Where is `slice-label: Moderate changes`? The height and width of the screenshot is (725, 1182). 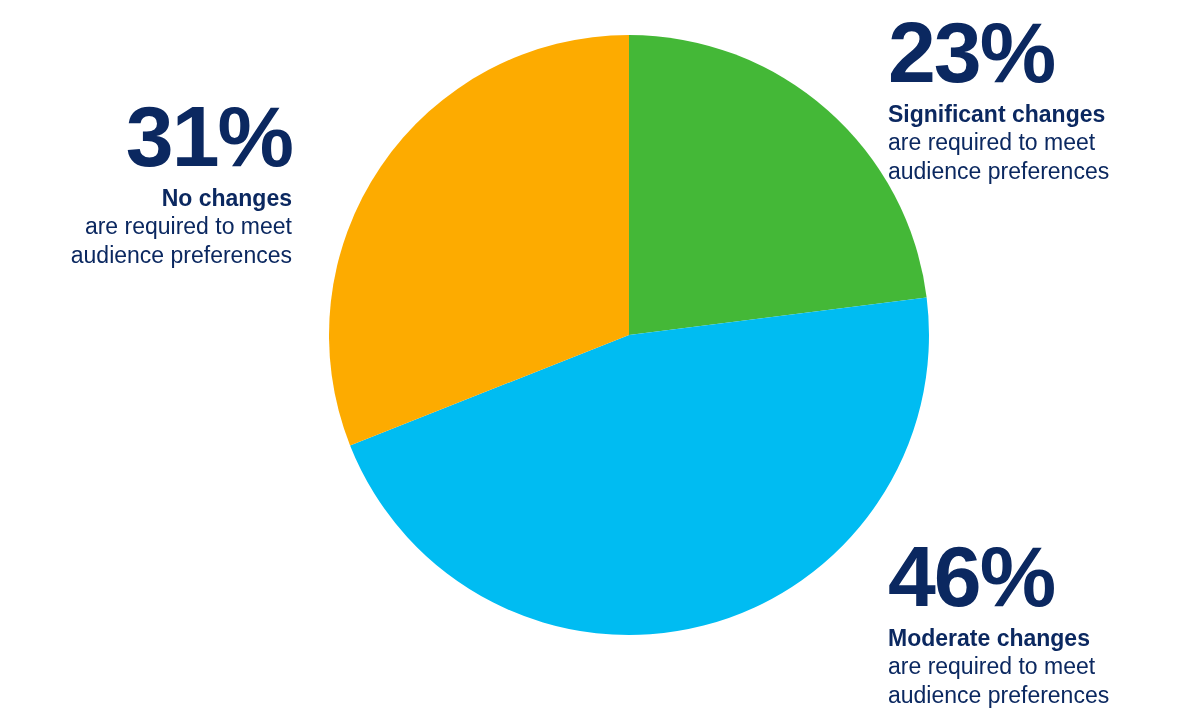 slice-label: Moderate changes is located at coordinates (989, 638).